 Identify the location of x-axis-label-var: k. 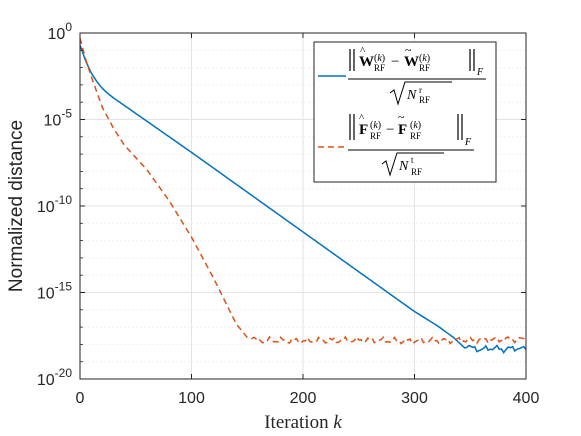
(337, 422).